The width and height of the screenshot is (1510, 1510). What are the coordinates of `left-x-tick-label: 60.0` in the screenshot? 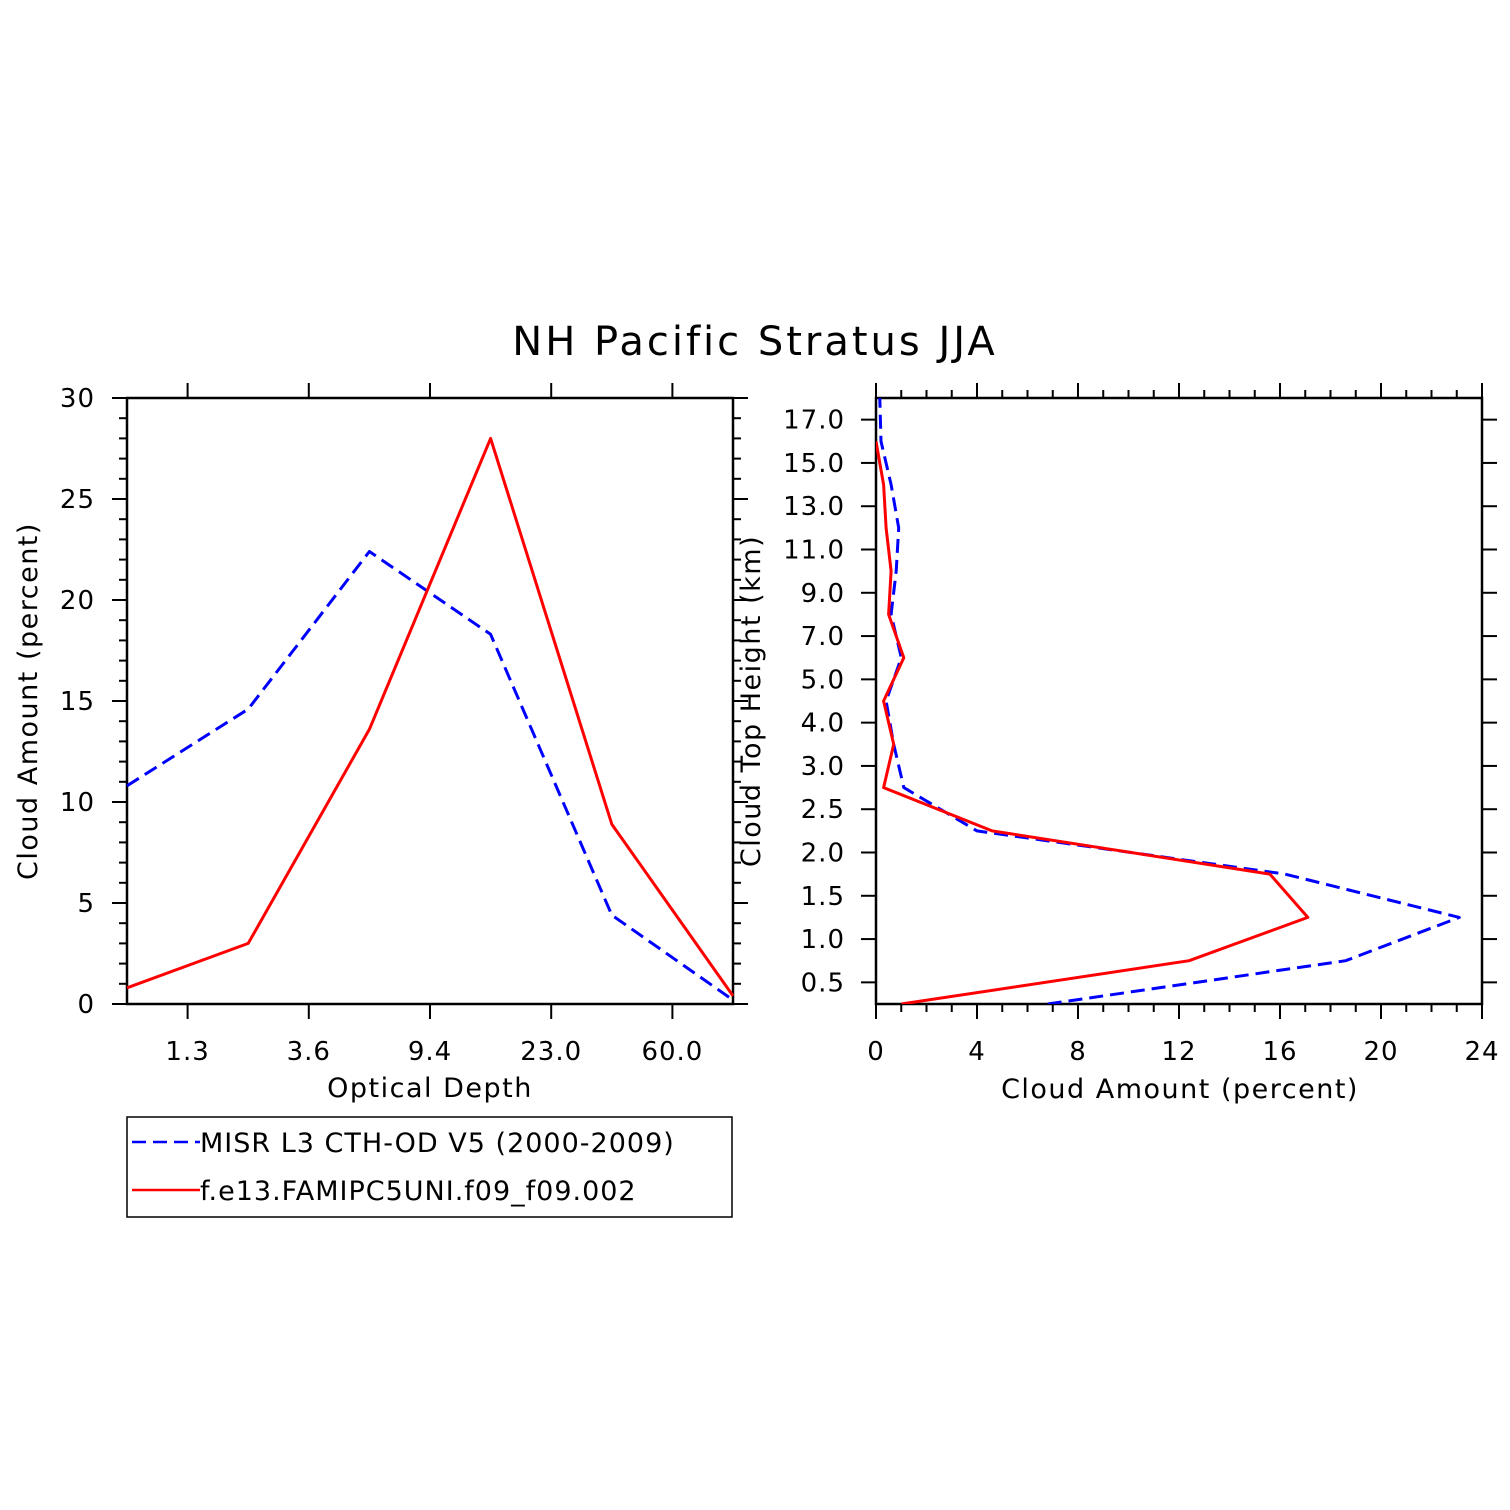 It's located at (672, 1052).